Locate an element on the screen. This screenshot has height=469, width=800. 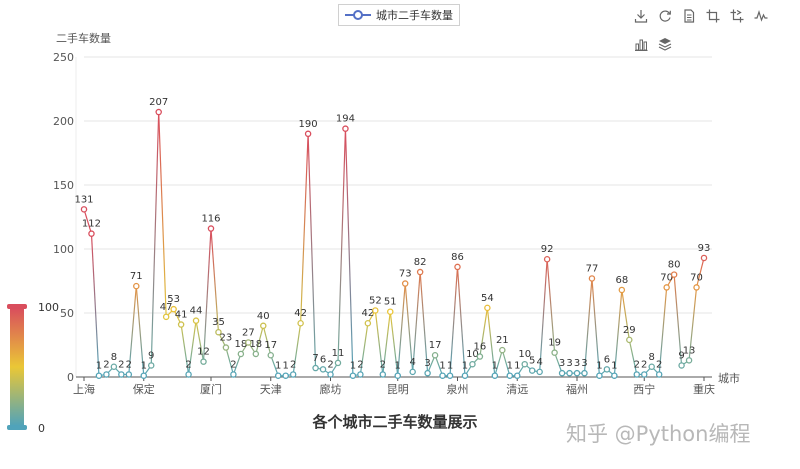
data-label: 27 is located at coordinates (248, 332).